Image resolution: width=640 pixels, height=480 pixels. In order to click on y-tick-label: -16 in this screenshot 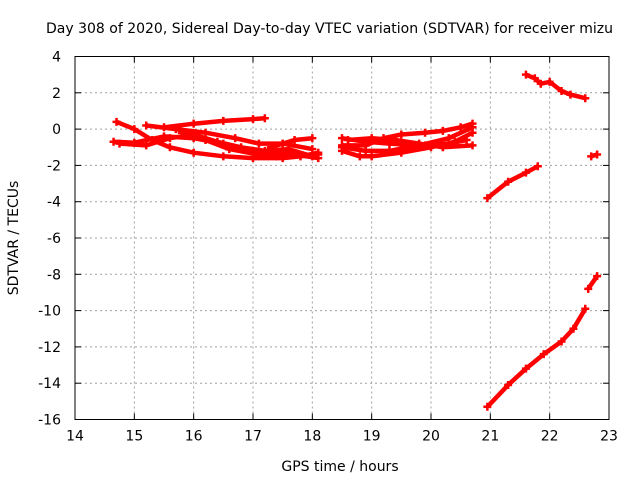, I will do `click(49, 421)`.